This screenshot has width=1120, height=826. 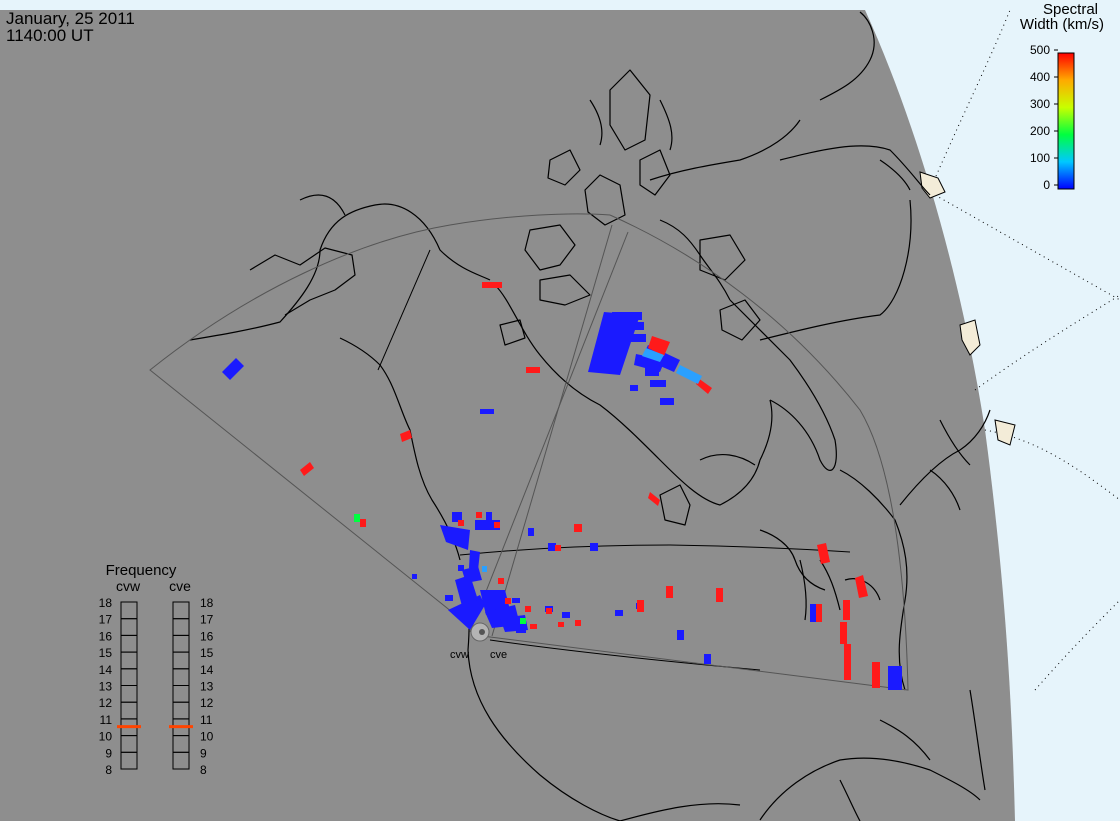 I want to click on echo-scatter-cyan, so click(x=592, y=460).